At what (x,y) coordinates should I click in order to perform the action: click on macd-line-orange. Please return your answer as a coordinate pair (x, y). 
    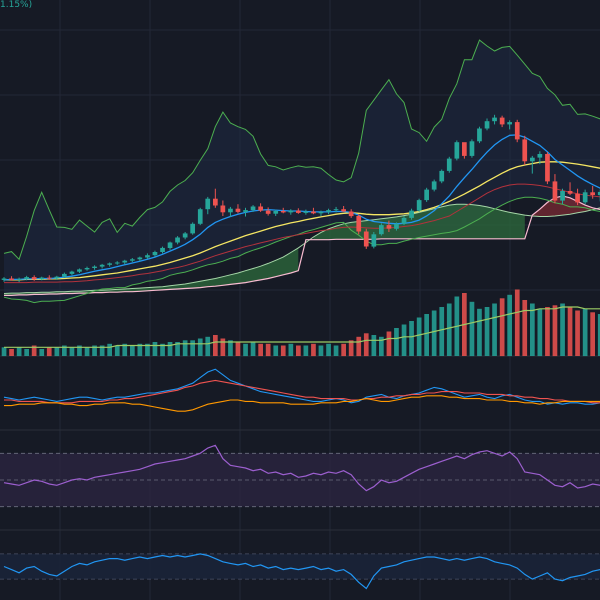
    Looking at the image, I should click on (302, 403).